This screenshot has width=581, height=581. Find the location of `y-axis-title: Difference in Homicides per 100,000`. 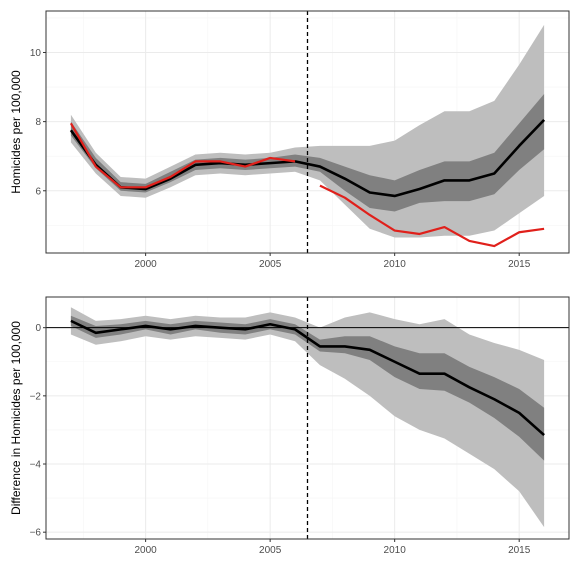

y-axis-title: Difference in Homicides per 100,000 is located at coordinates (16, 418).